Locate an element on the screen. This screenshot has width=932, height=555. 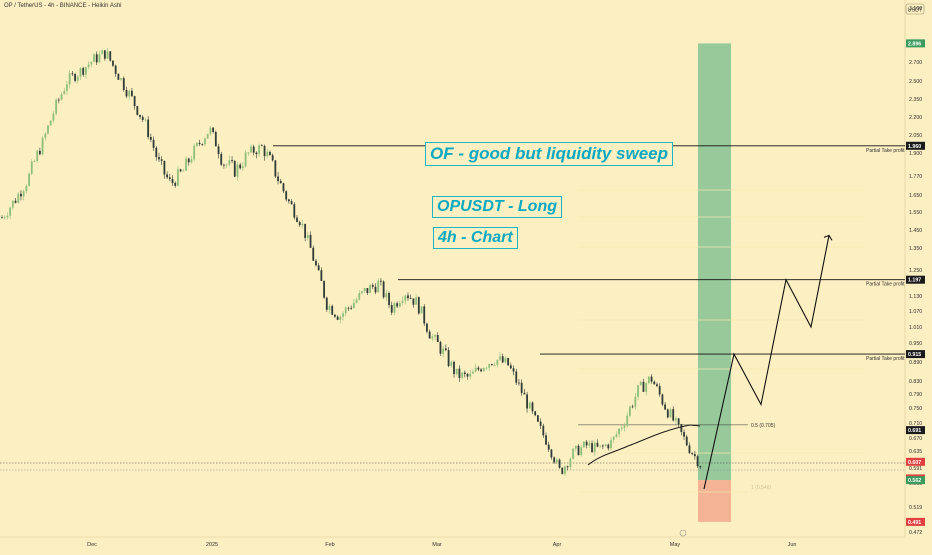
annotation-timeframe: 4h - Chart is located at coordinates (475, 238).